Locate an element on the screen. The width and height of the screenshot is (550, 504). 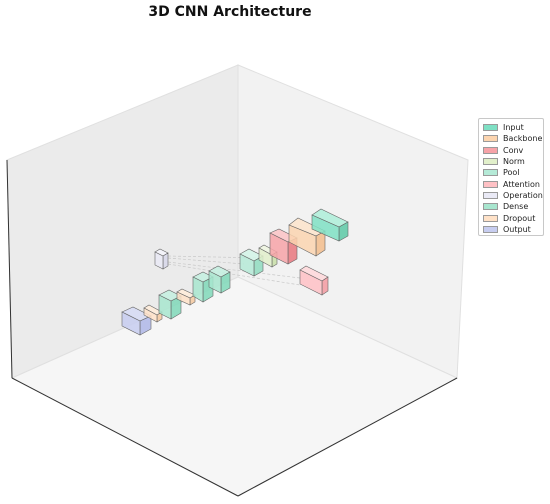
legend-item-attention: Attention is located at coordinates (511, 183).